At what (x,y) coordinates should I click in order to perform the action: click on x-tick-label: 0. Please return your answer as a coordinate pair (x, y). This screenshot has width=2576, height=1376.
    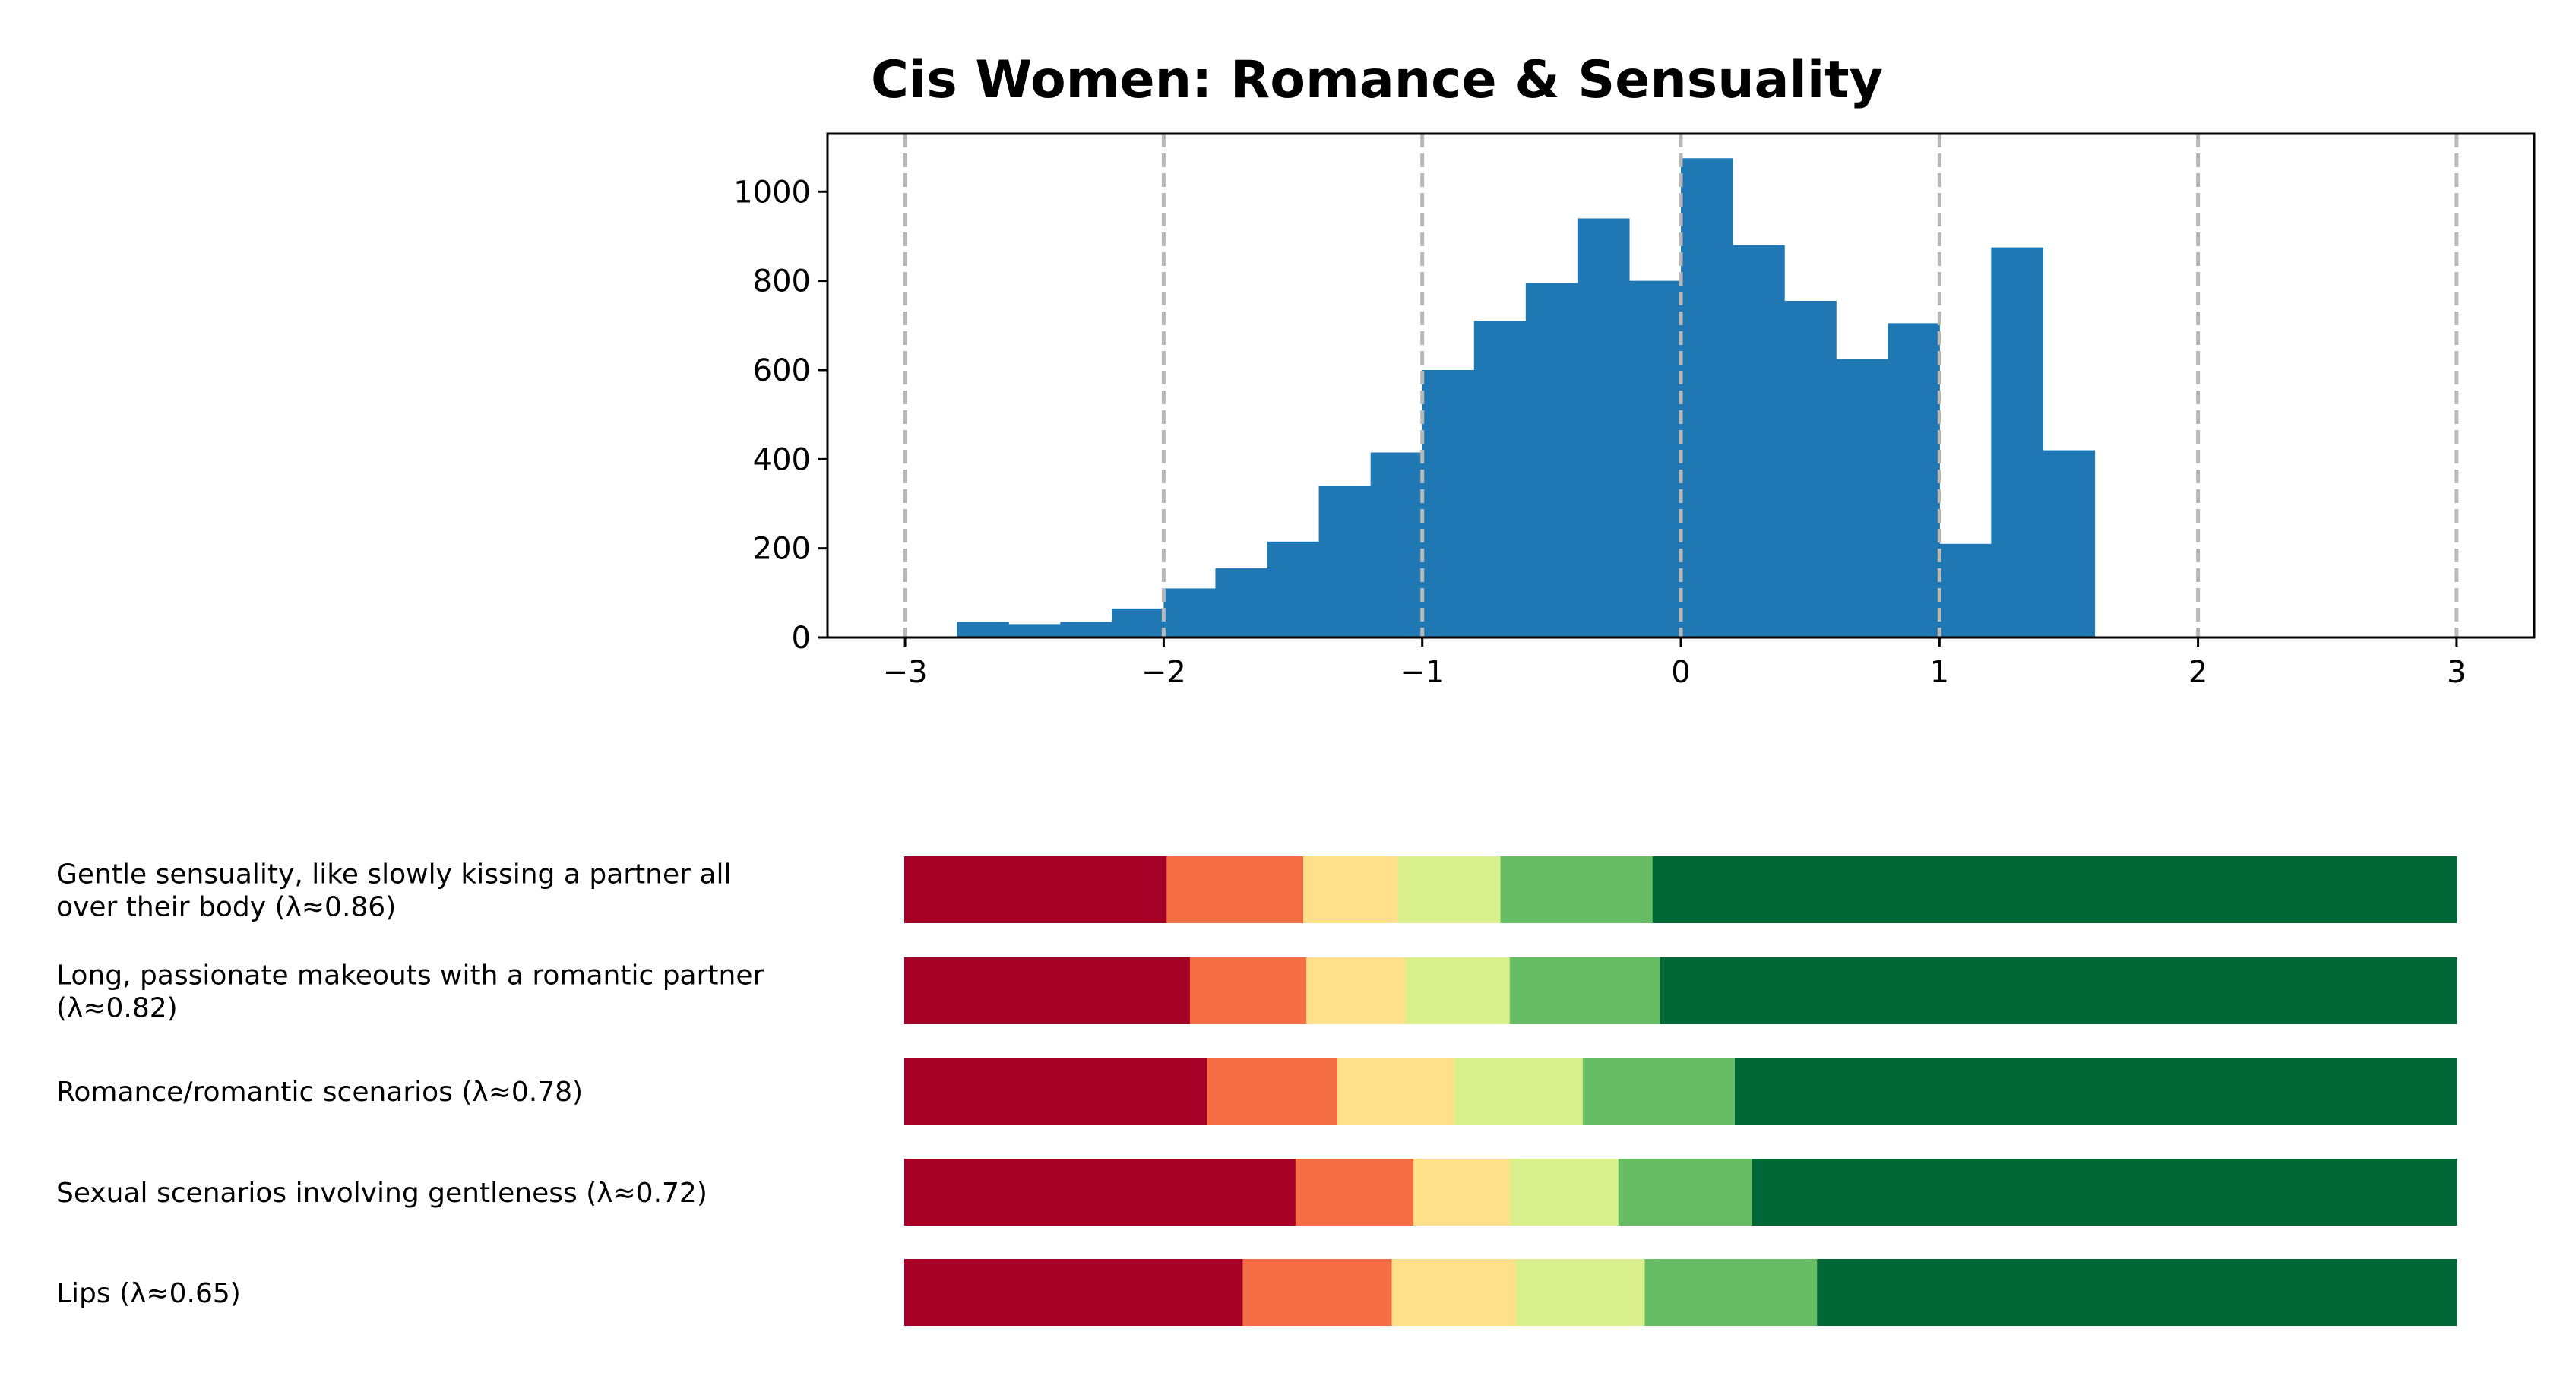
    Looking at the image, I should click on (1680, 672).